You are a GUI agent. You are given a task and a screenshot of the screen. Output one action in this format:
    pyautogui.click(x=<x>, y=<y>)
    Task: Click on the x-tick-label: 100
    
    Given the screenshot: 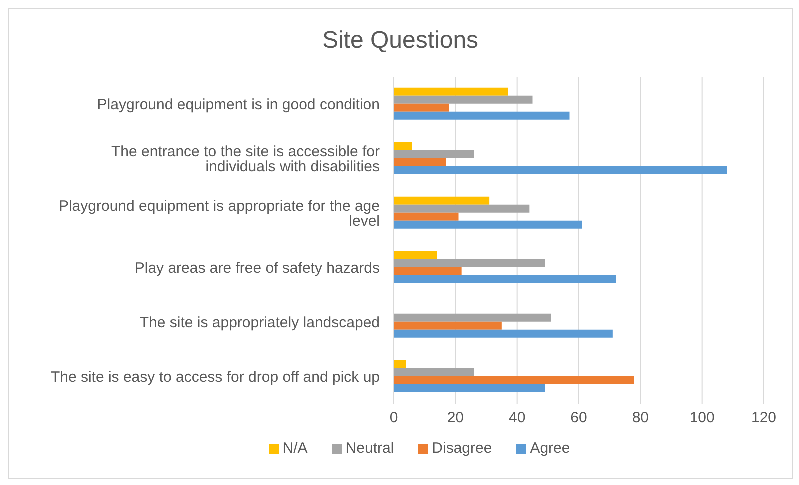 What is the action you would take?
    pyautogui.click(x=702, y=418)
    